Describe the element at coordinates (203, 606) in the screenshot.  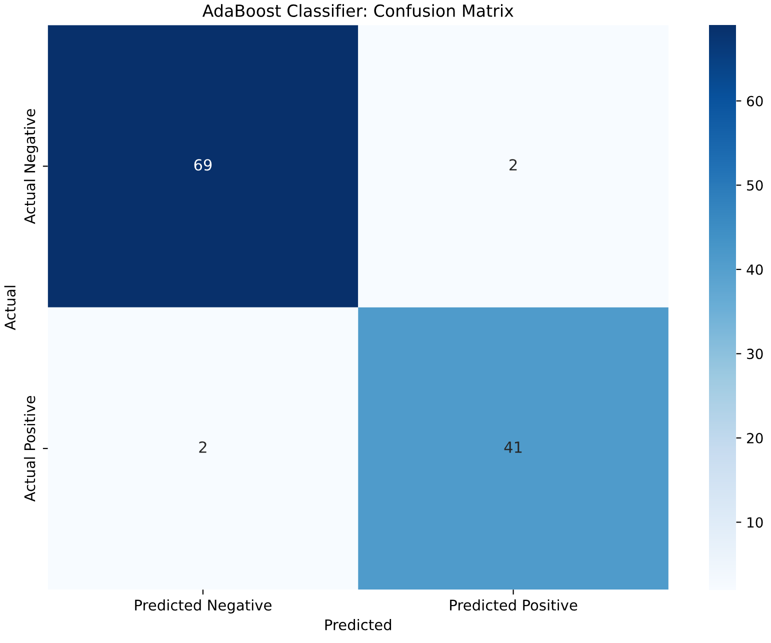
I see `x-tick-label: Predicted Negative` at that location.